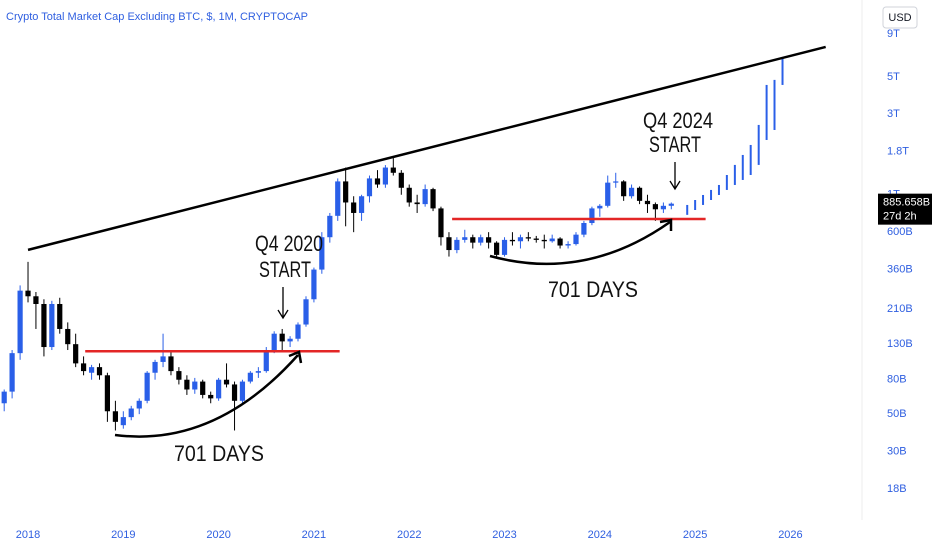 This screenshot has height=550, width=932. I want to click on price-label-box, so click(905, 209).